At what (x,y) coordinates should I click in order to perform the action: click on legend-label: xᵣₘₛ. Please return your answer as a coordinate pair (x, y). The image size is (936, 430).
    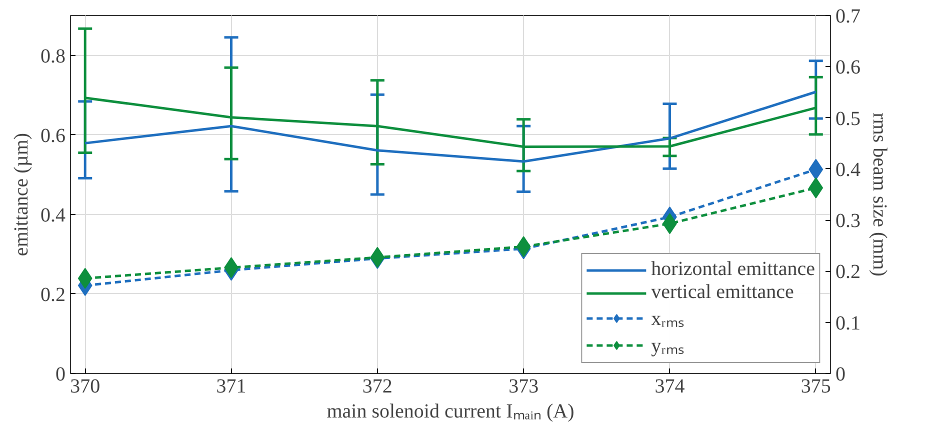
    Looking at the image, I should click on (667, 319).